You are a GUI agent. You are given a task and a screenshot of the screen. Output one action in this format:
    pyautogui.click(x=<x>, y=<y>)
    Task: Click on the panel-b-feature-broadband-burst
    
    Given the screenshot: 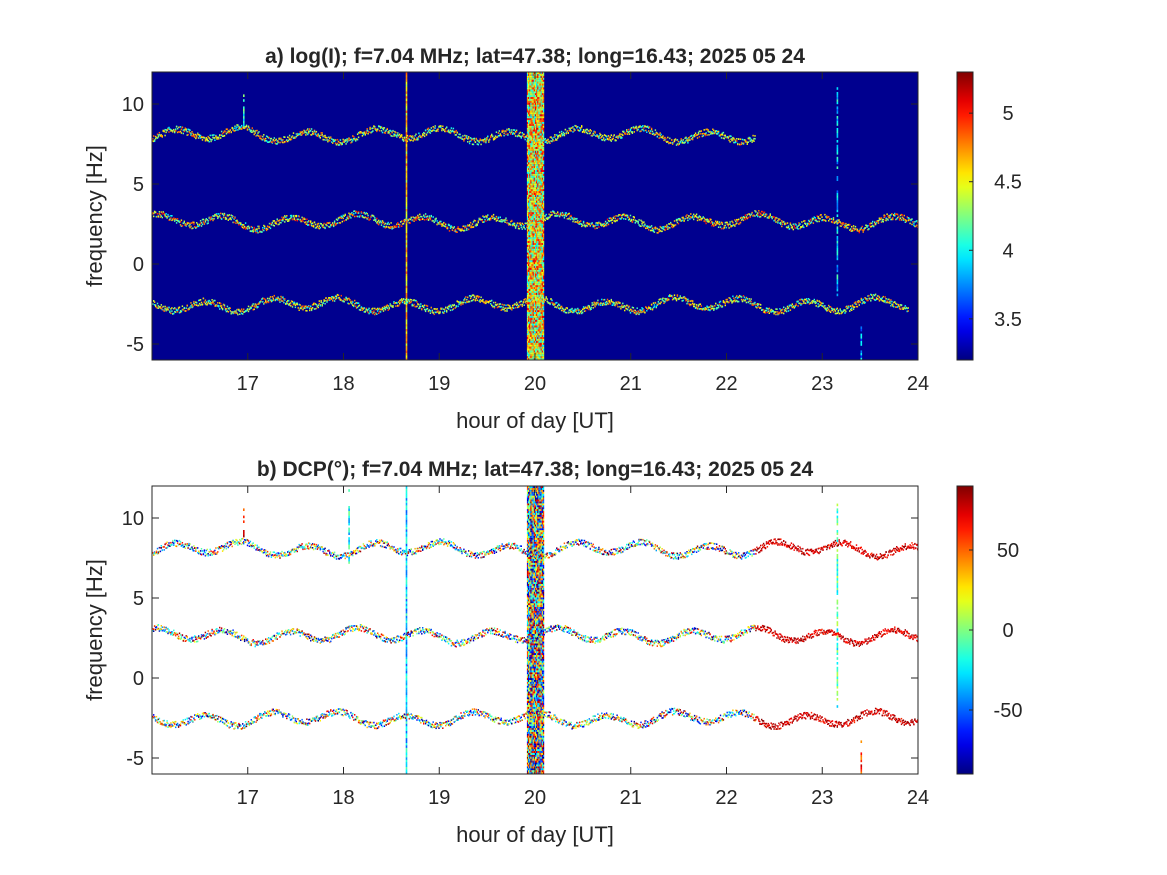 What is the action you would take?
    pyautogui.click(x=535, y=630)
    